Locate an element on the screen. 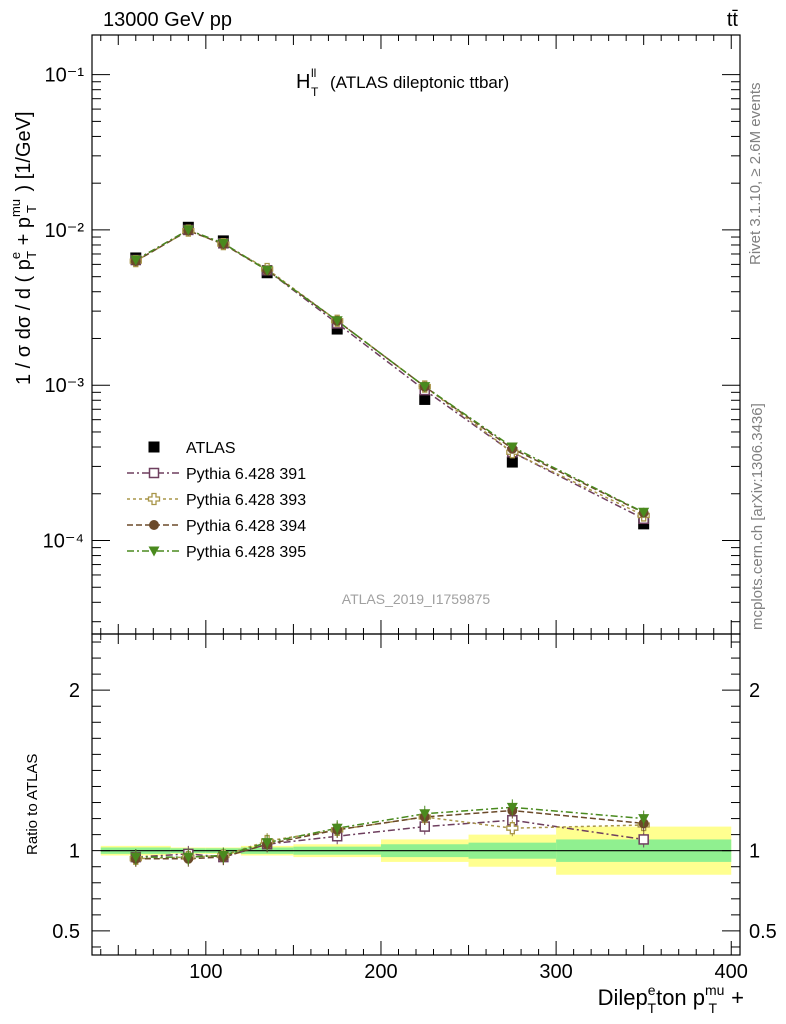 The width and height of the screenshot is (786, 1024). process-label: tt̄ is located at coordinates (733, 20).